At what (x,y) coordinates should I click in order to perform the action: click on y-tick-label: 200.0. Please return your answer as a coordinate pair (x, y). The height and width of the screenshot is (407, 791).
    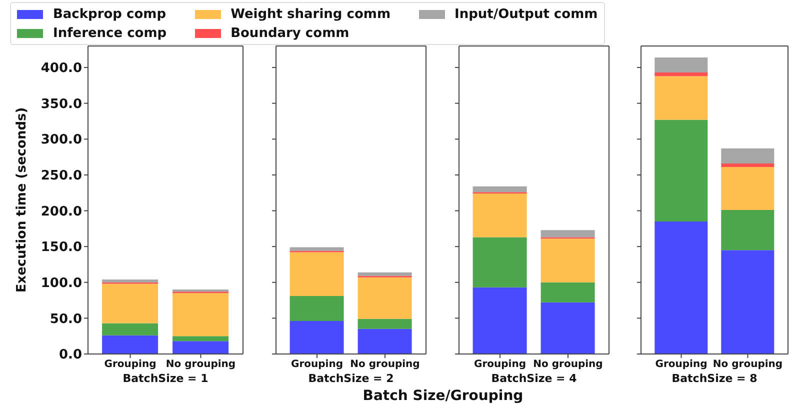
    Looking at the image, I should click on (61, 212).